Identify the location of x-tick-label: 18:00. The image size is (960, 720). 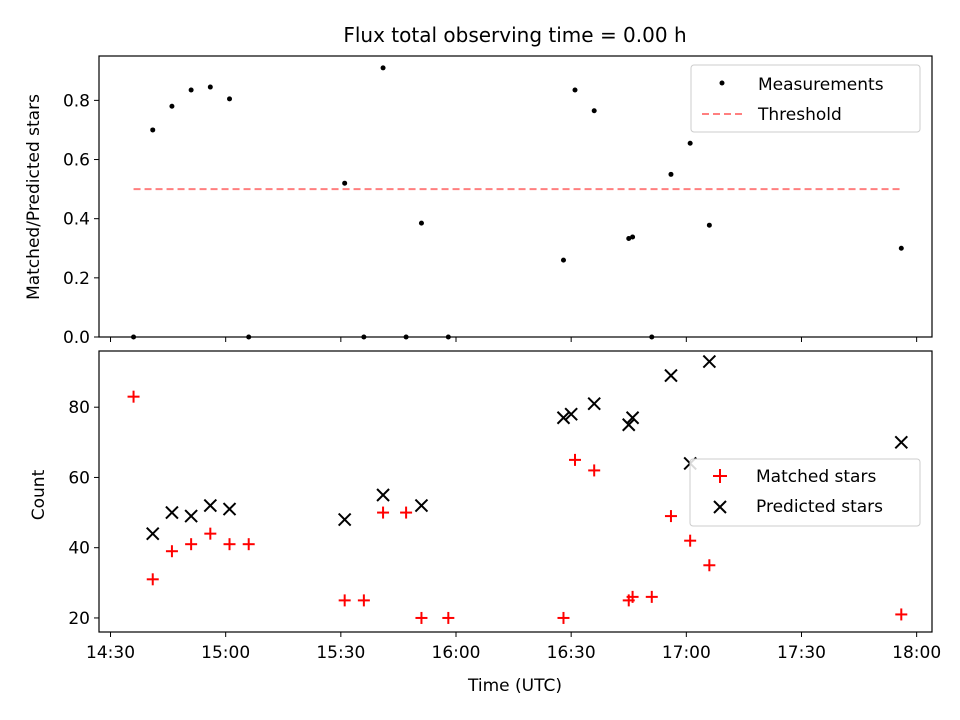
(916, 653).